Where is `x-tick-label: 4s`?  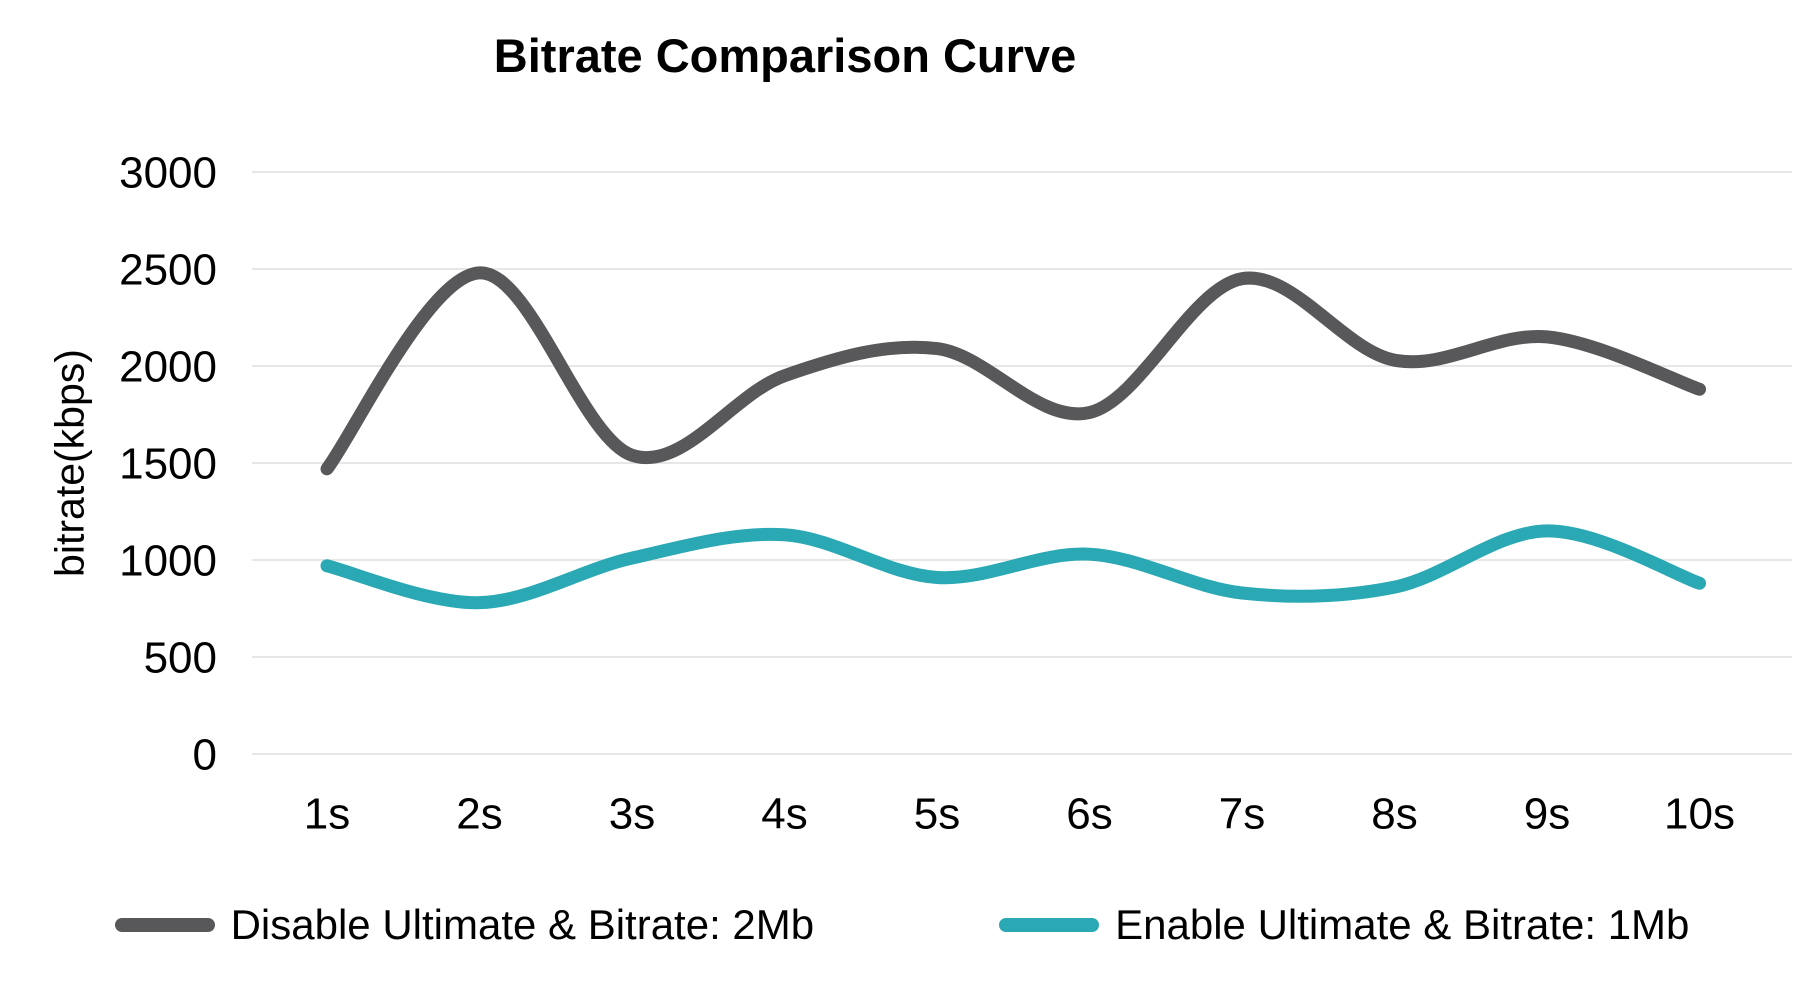
x-tick-label: 4s is located at coordinates (784, 813).